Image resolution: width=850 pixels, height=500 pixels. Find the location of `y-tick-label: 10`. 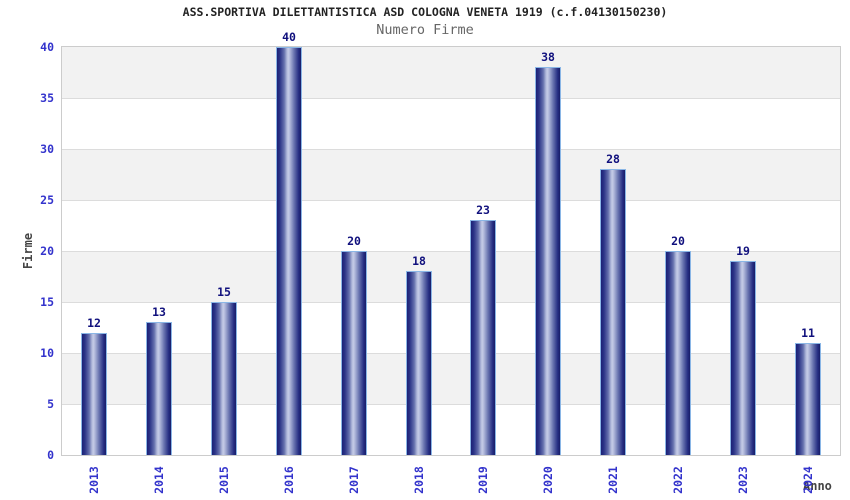

y-tick-label: 10 is located at coordinates (47, 353).